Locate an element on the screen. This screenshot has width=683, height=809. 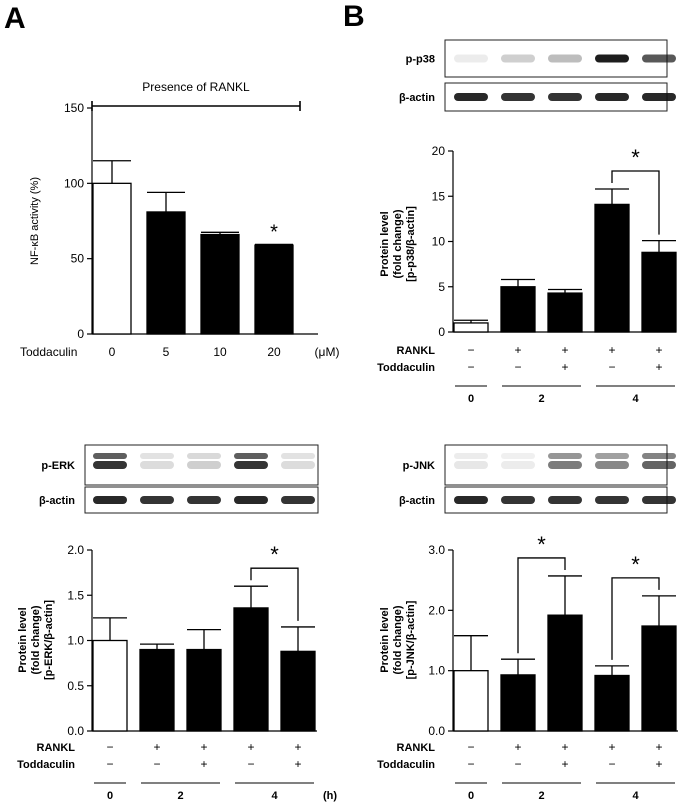
y-axis-label-line: (fold change) is located at coordinates (398, 243).